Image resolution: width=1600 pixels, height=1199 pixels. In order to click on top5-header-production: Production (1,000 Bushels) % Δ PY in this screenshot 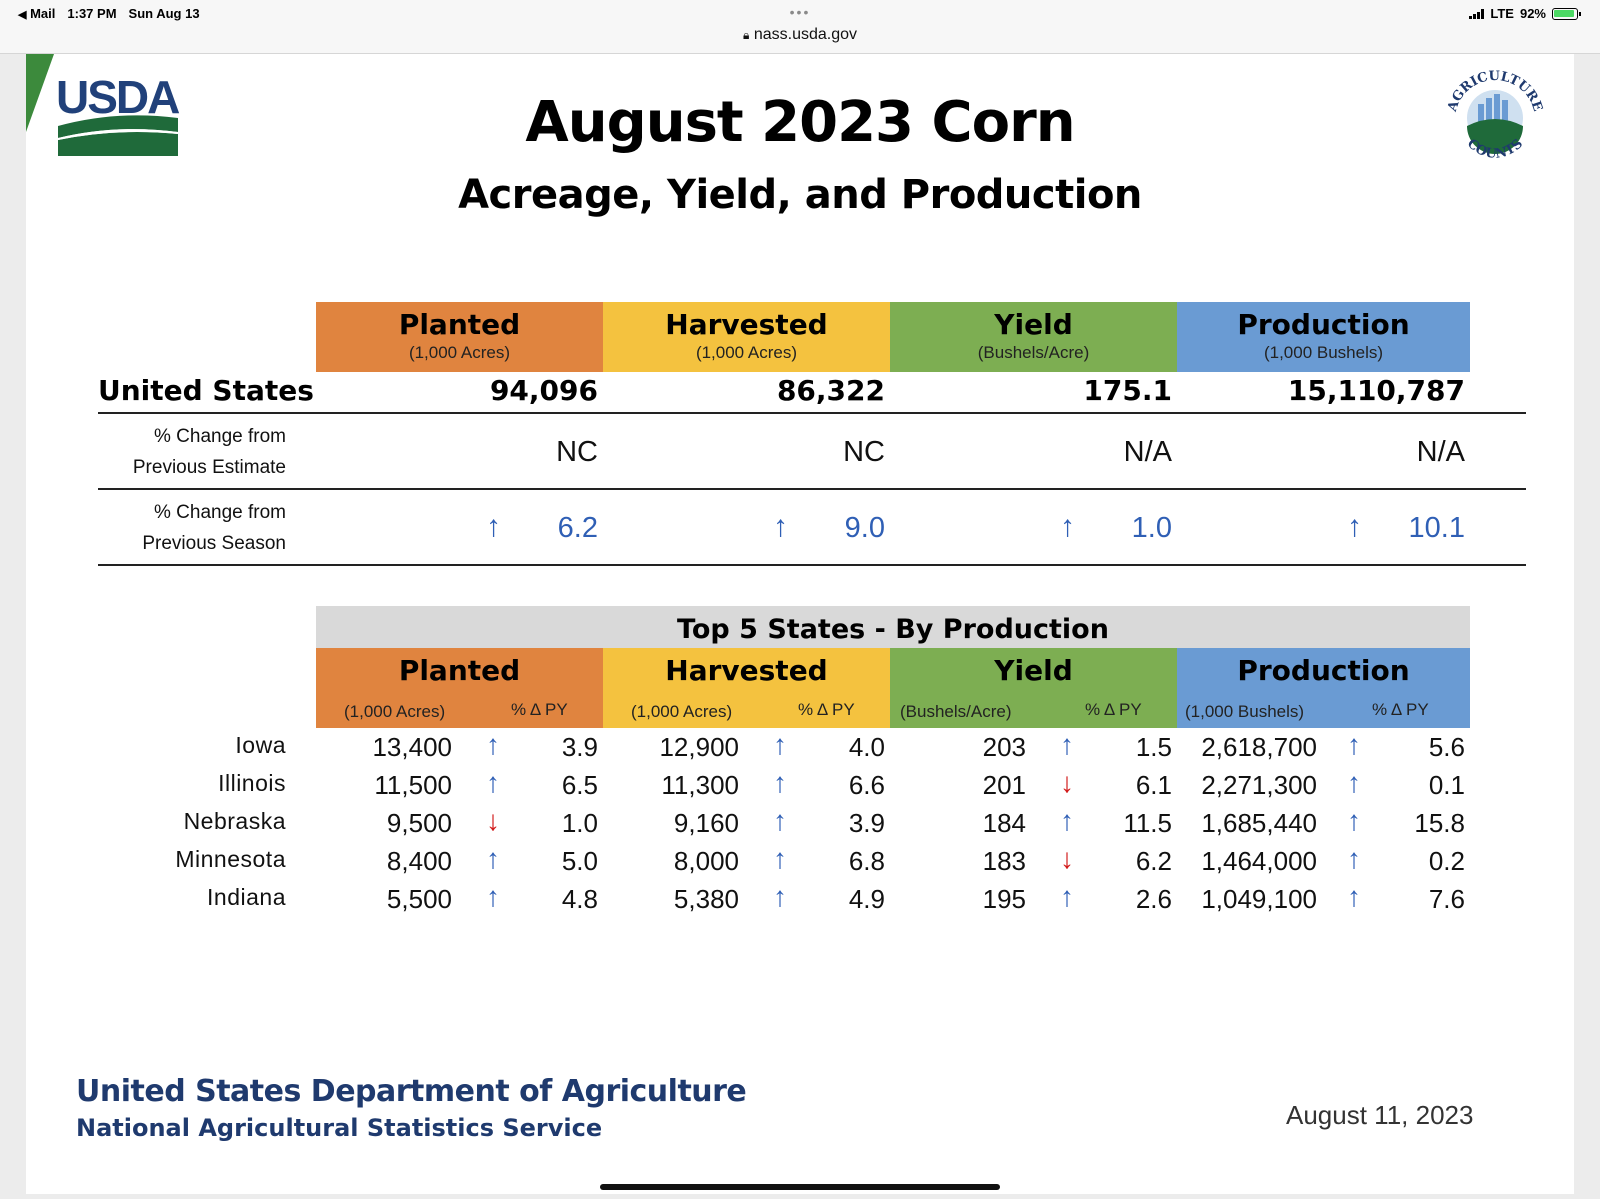, I will do `click(1323, 688)`.